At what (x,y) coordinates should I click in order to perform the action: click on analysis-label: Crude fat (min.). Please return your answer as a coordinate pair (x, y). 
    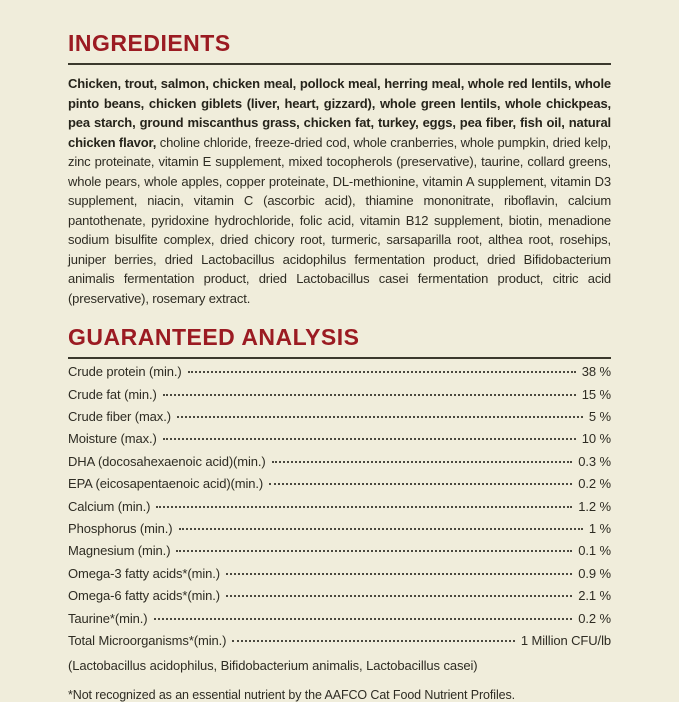
    Looking at the image, I should click on (112, 394).